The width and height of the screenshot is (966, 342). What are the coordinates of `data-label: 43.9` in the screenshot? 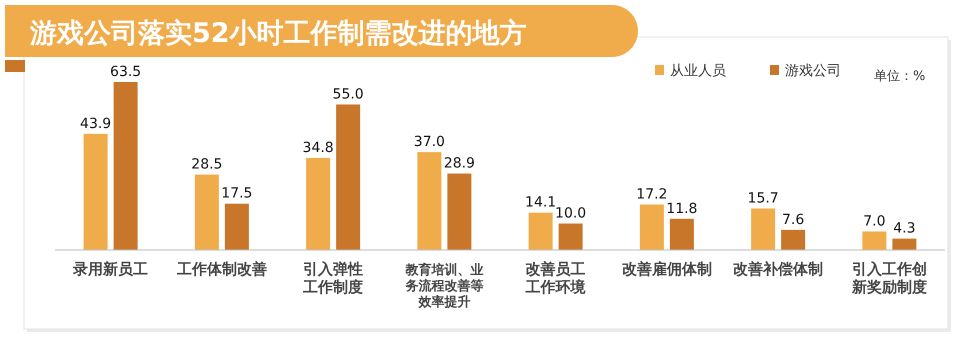 It's located at (96, 124).